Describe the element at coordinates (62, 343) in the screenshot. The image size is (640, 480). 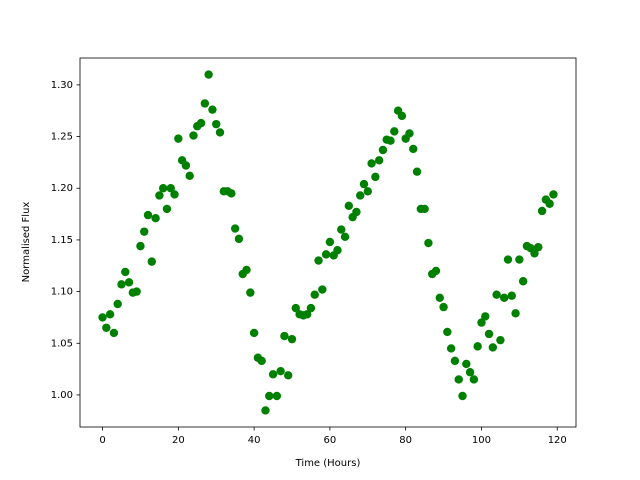
I see `y-tick-label: 1.05` at that location.